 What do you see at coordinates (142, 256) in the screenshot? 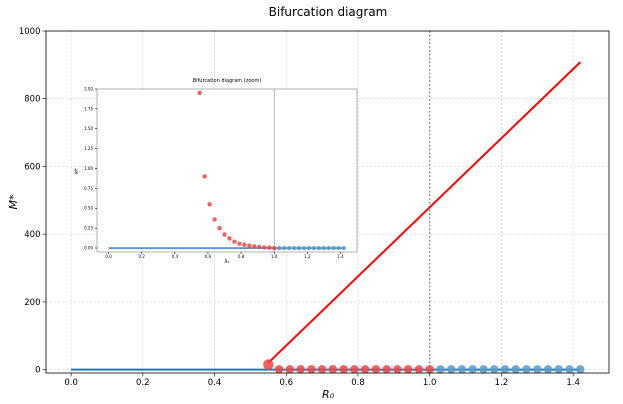
I see `inset-x-tick-label: 0.2` at bounding box center [142, 256].